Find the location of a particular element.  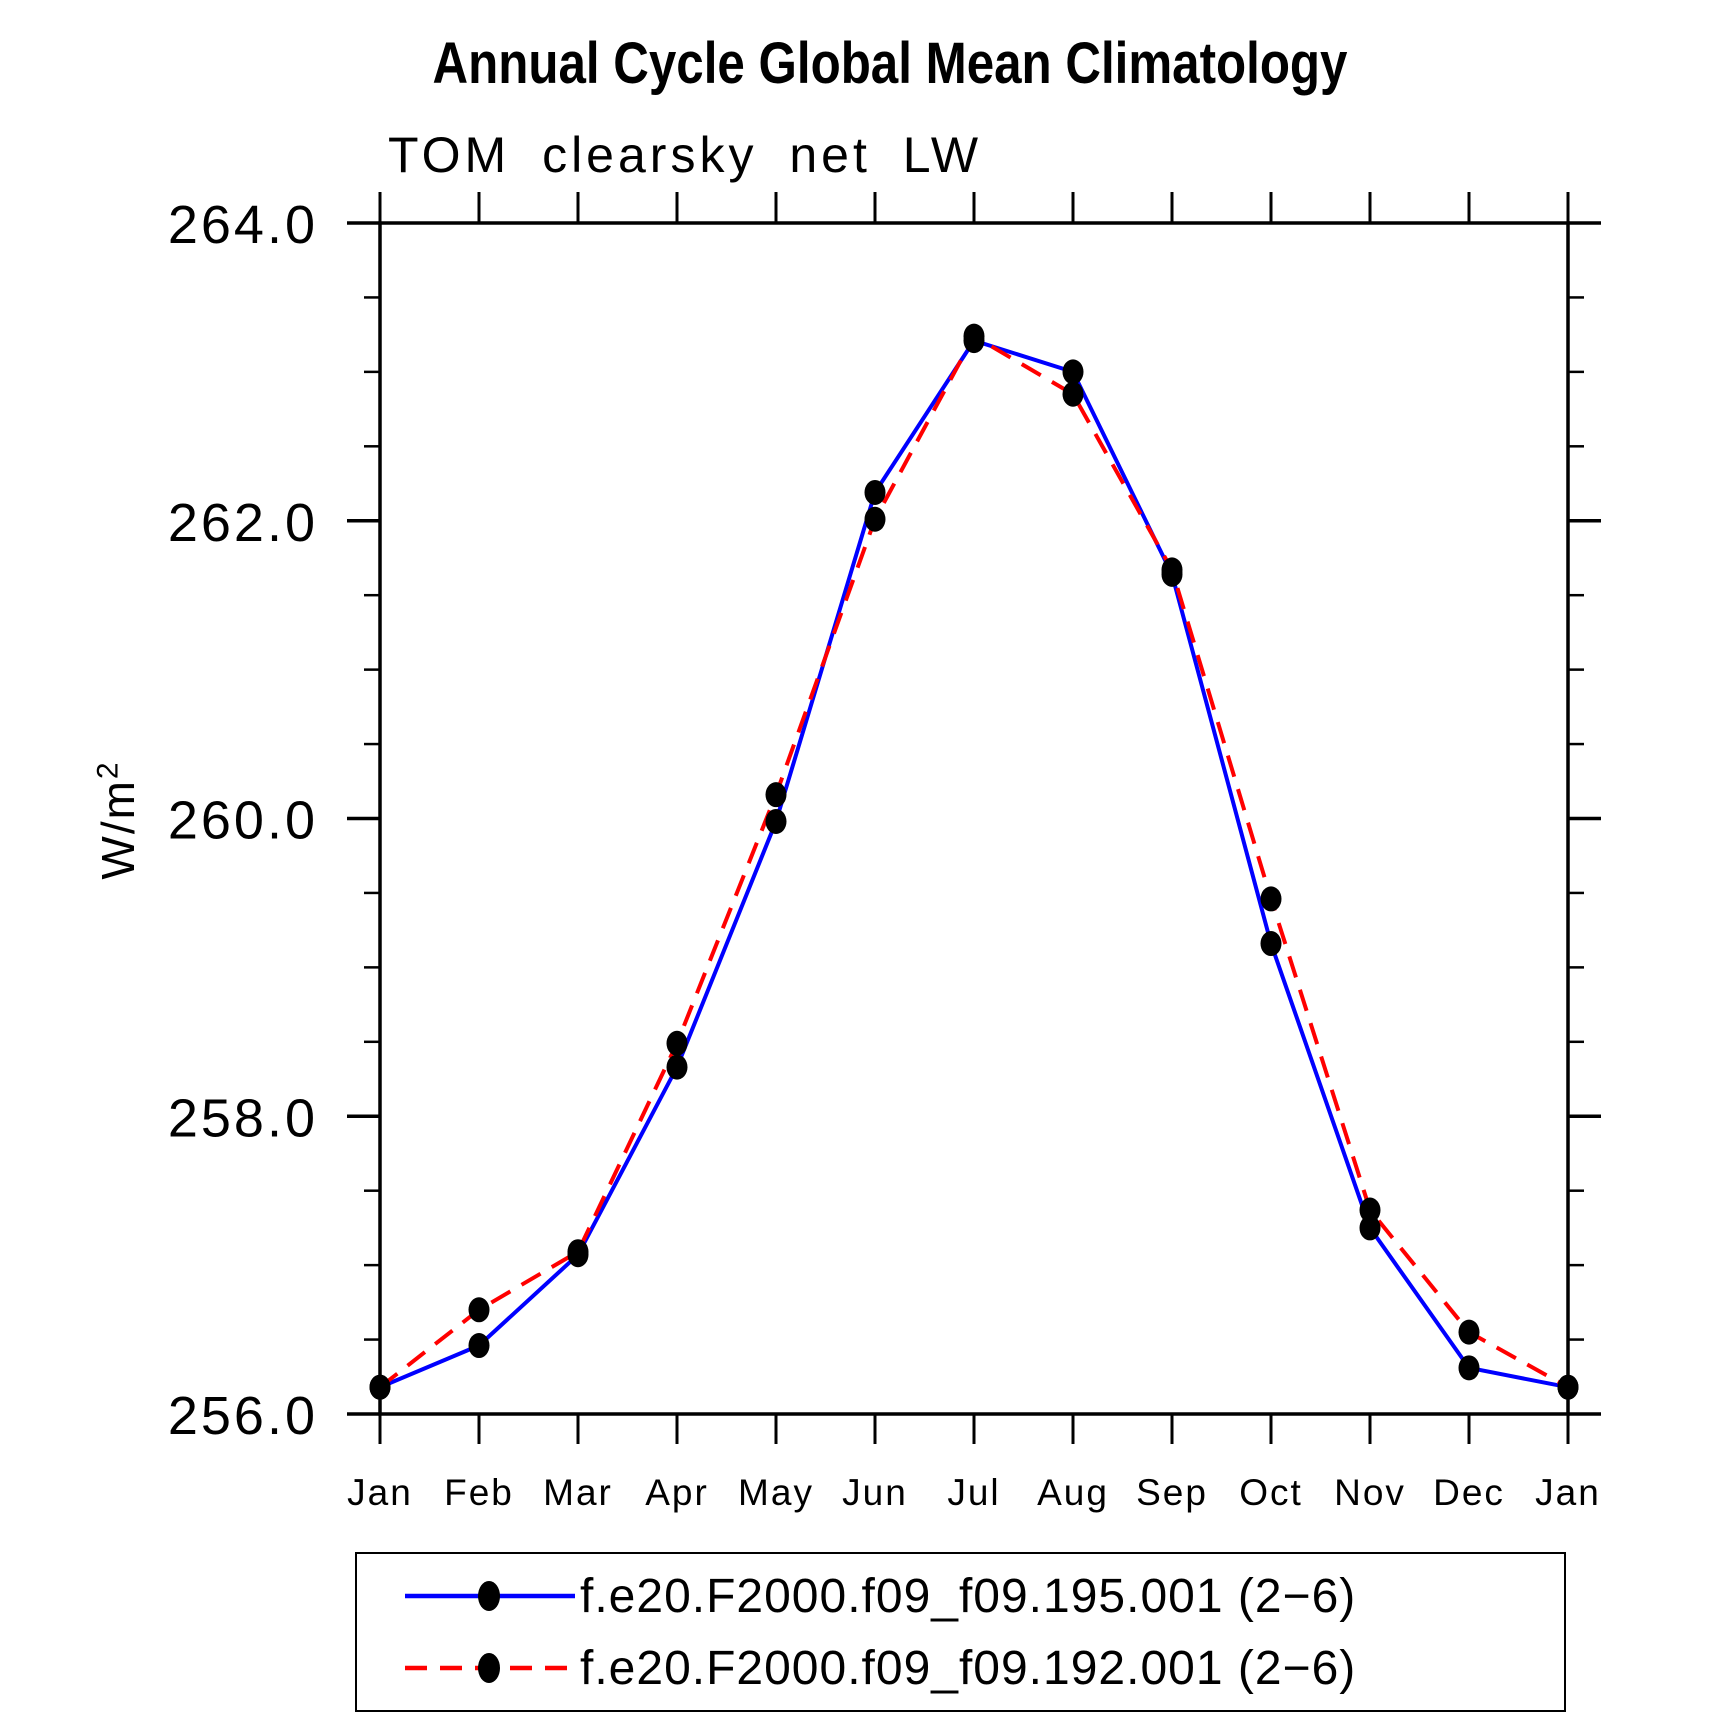

chart-subtitle: TOM clearsky net LW is located at coordinates (685, 155).